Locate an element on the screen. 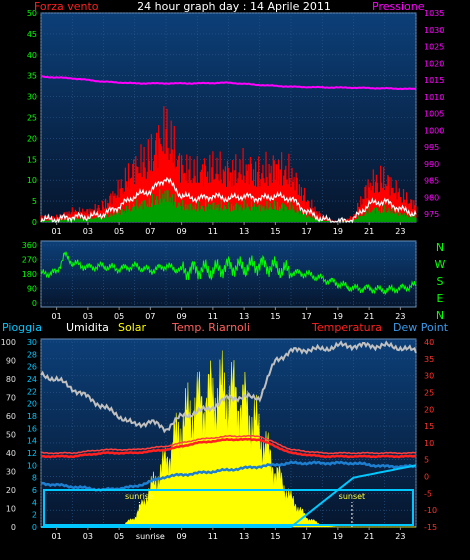 The height and width of the screenshot is (560, 470). temperatura-tick-label: 10 is located at coordinates (429, 443).